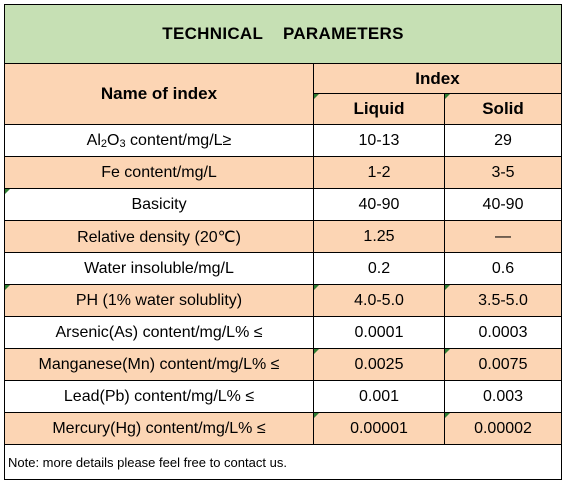  Describe the element at coordinates (159, 332) in the screenshot. I see `row-name: Arsenic(As) content/mg/L% ≤` at that location.